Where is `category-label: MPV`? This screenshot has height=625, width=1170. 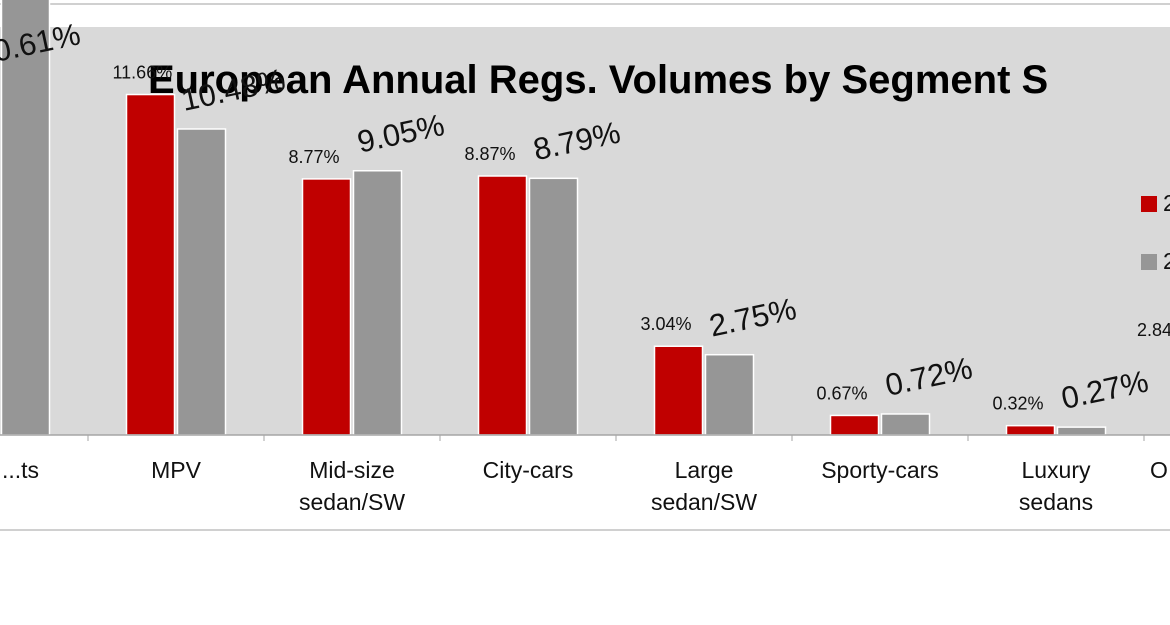 category-label: MPV is located at coordinates (176, 470).